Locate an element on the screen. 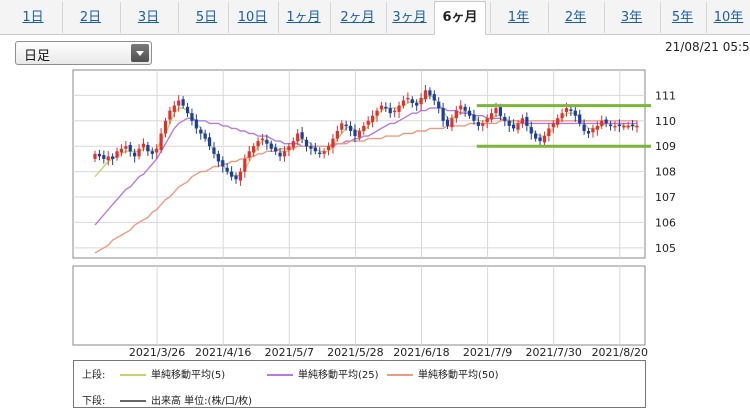 The image size is (750, 411). candle-period-select: 日足 is located at coordinates (83, 53).